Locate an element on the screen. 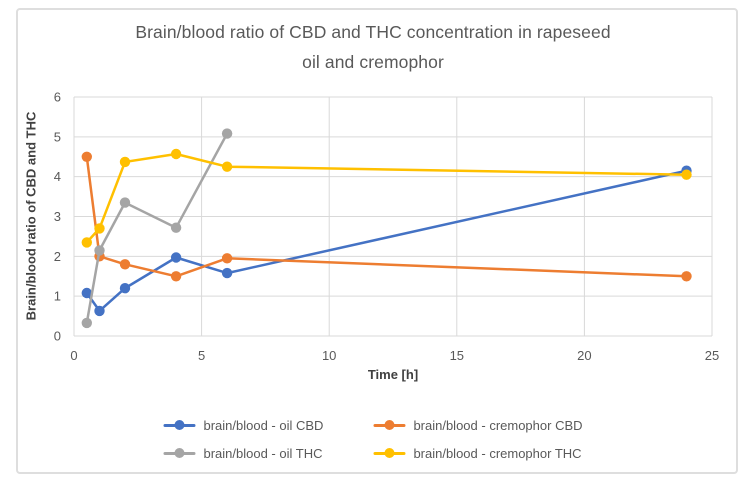  legend-label: brain/blood - cremophor CBD is located at coordinates (498, 425).